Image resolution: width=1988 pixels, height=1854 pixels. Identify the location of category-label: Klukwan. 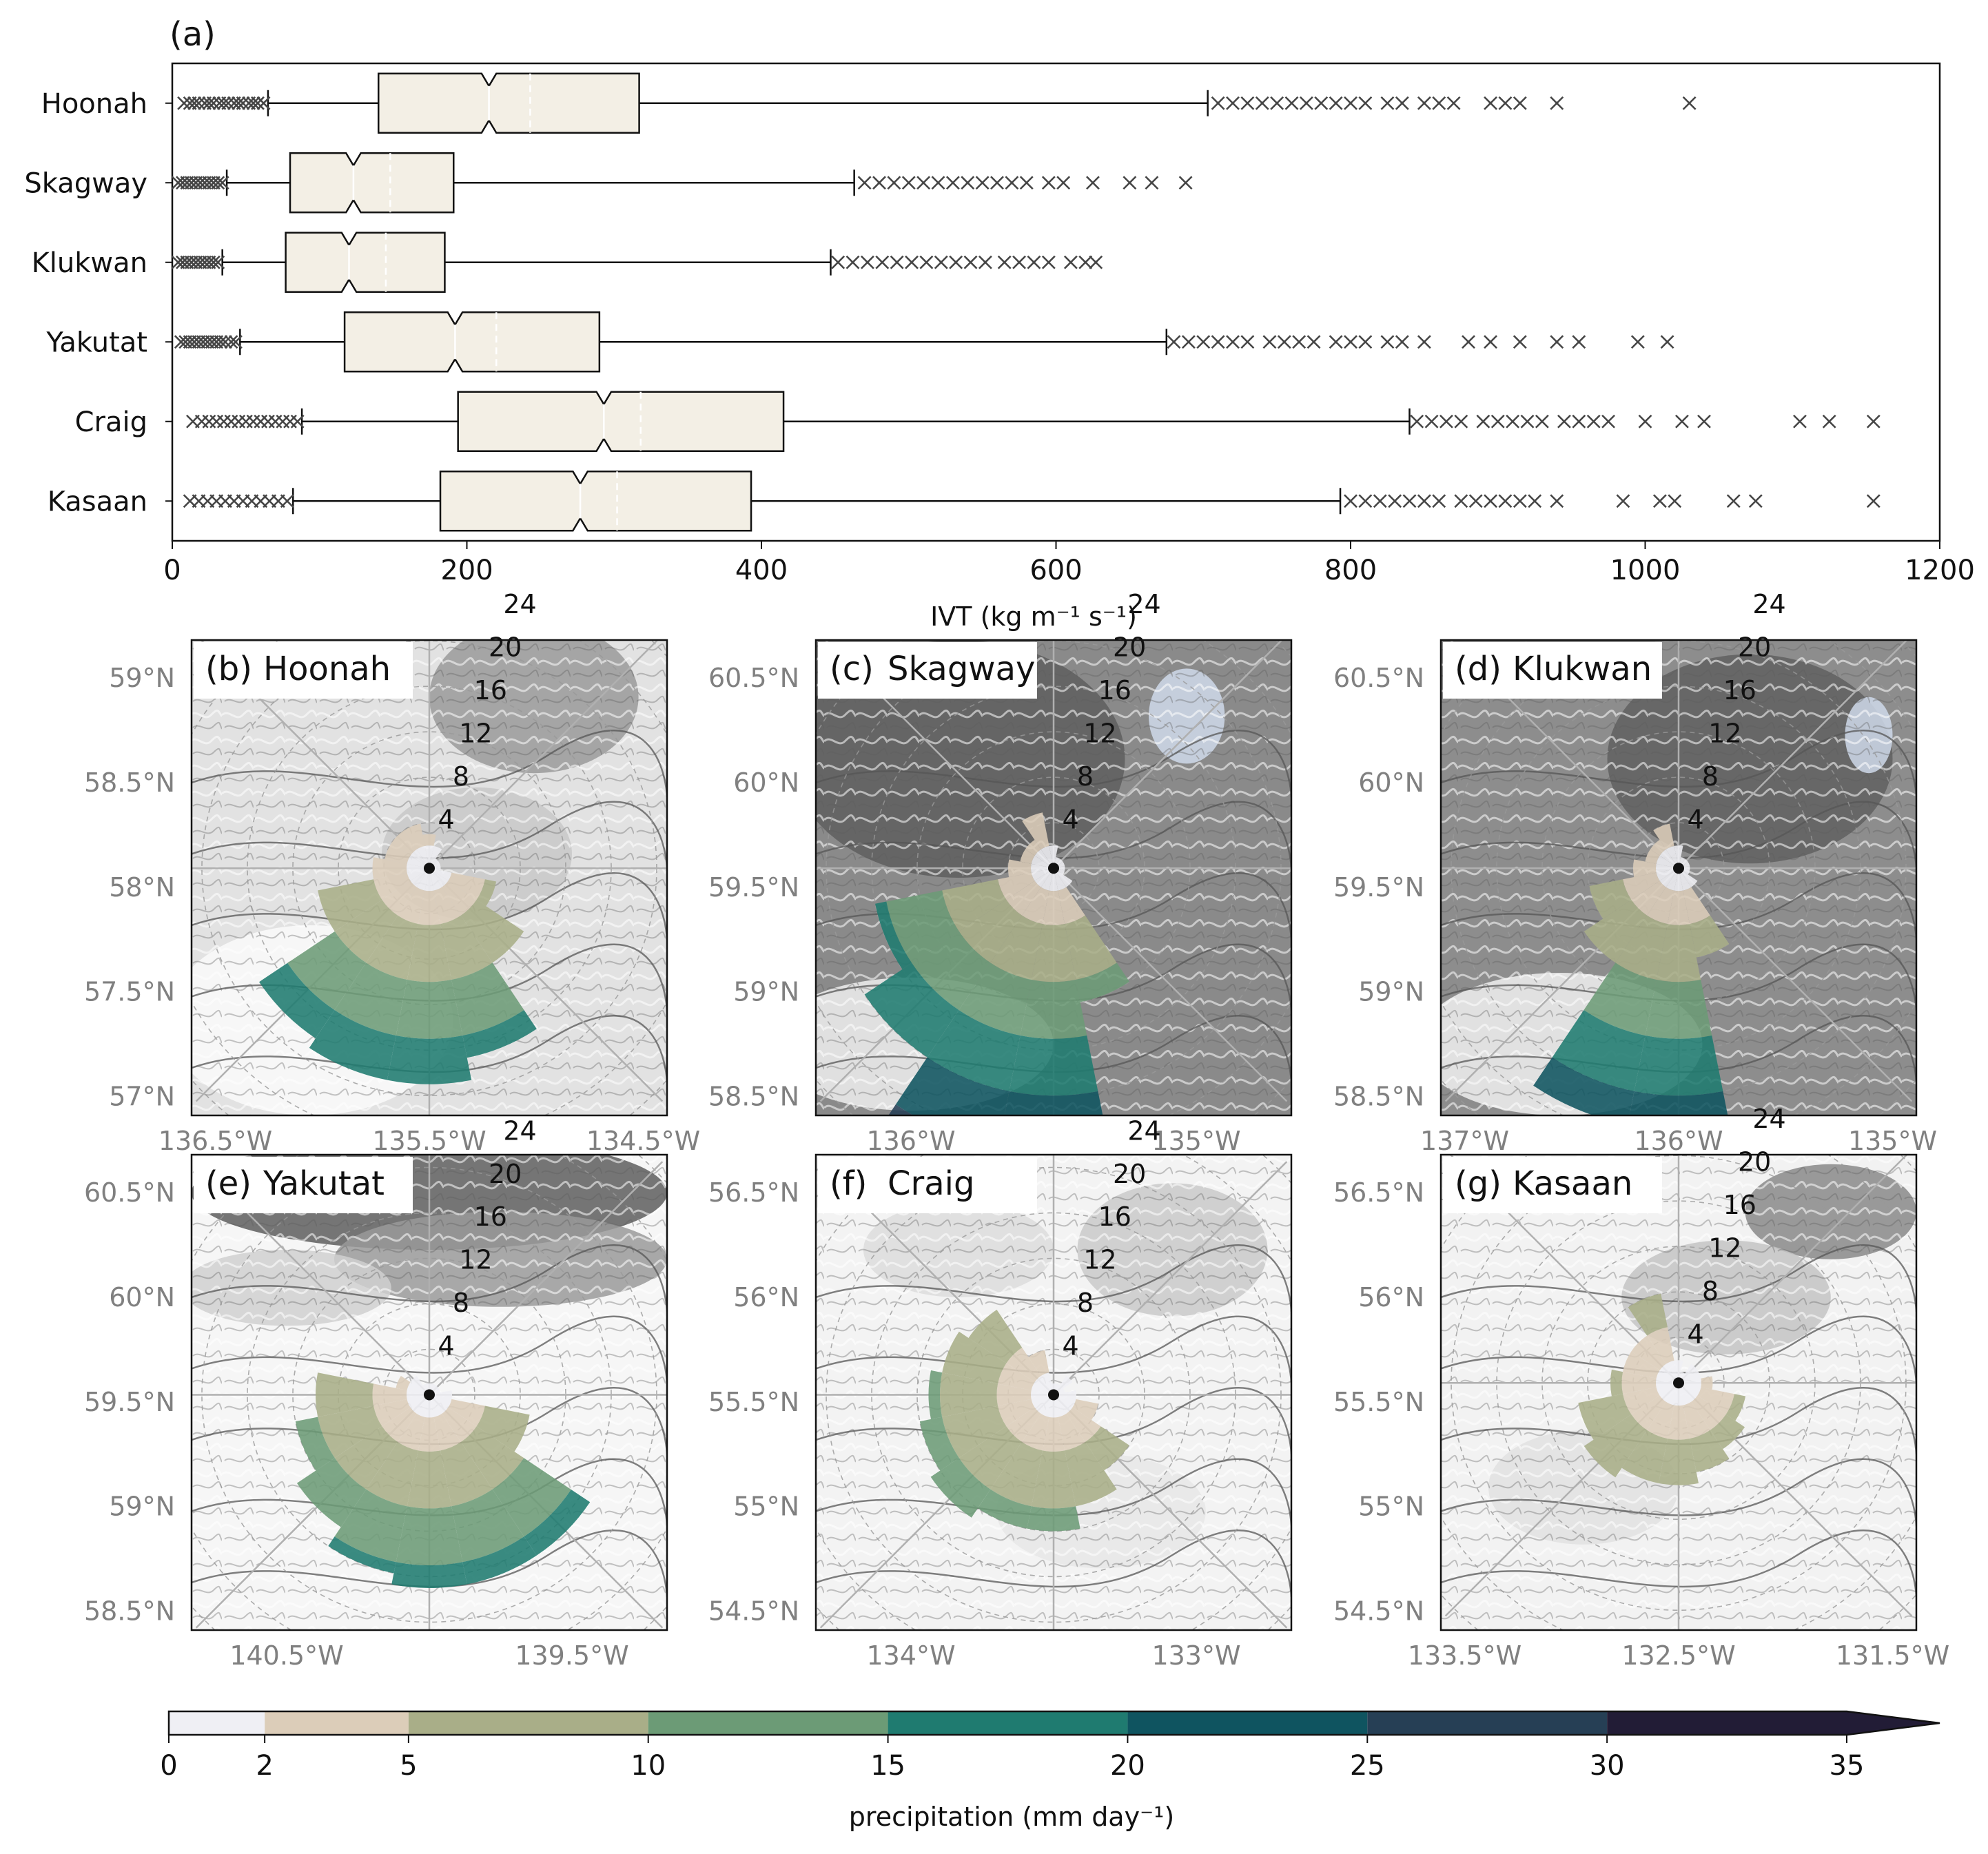
(89, 263).